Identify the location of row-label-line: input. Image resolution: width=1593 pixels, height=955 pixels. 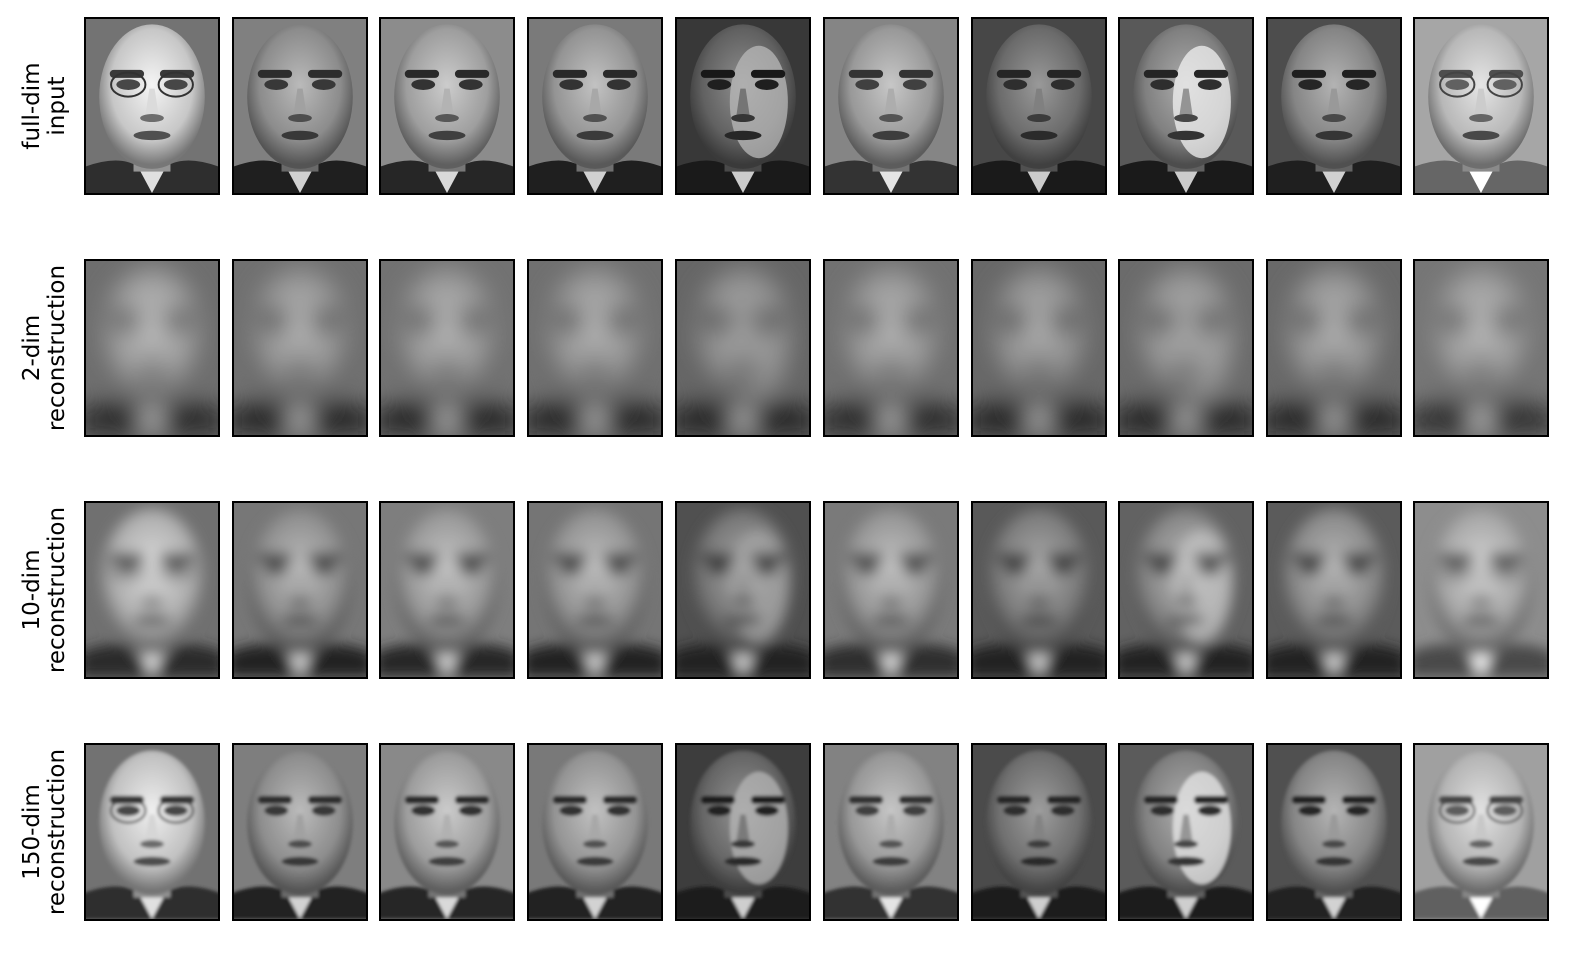
(57, 106).